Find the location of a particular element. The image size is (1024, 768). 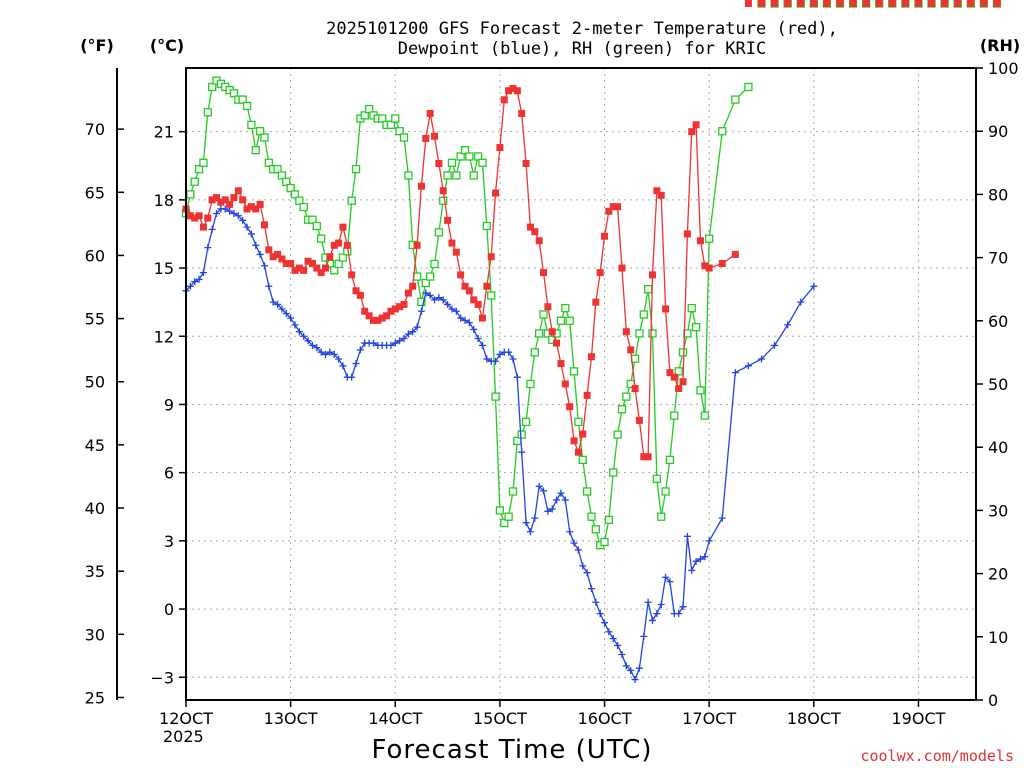

celsius-tick-label: 21 is located at coordinates (164, 132).